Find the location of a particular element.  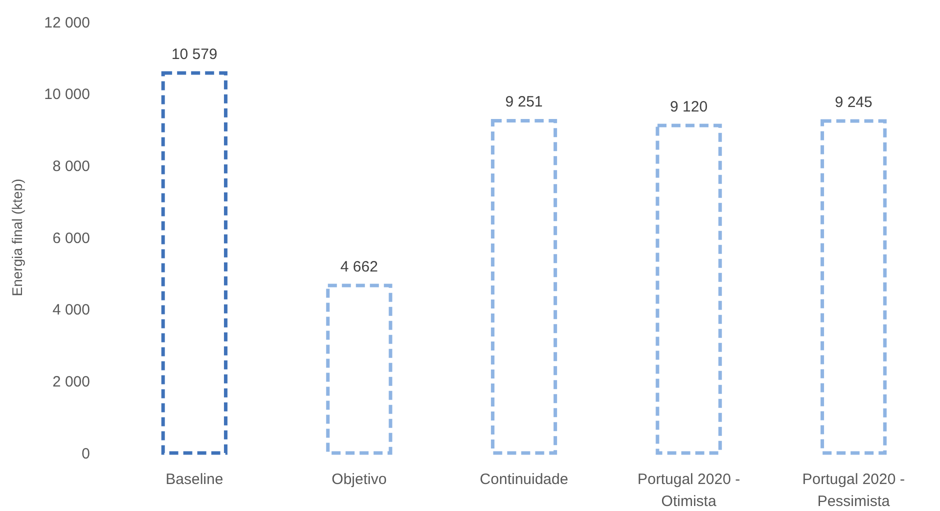

y-tick-label: 2 000 is located at coordinates (71, 381).